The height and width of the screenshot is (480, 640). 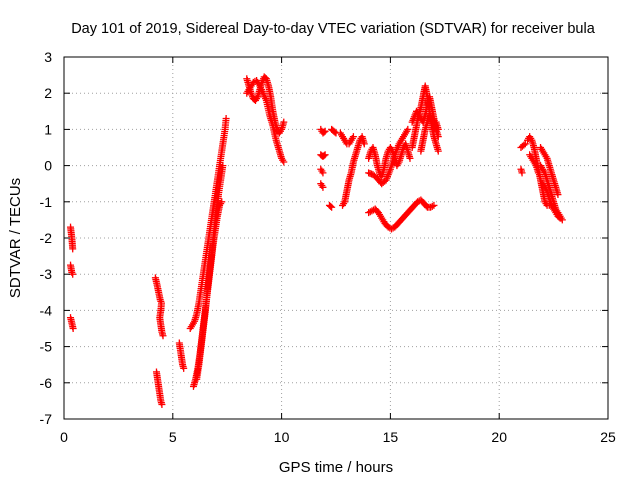 What do you see at coordinates (48, 93) in the screenshot?
I see `y-tick-label: 2` at bounding box center [48, 93].